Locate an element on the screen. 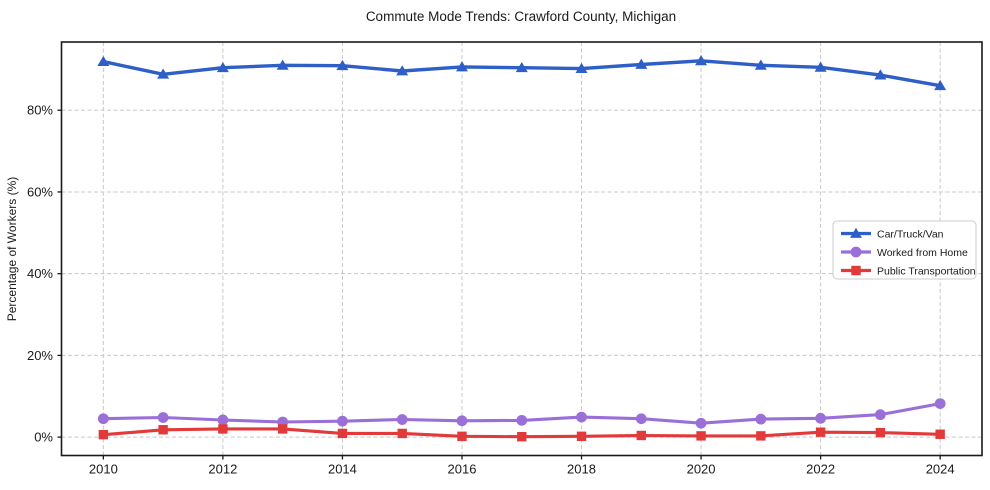  x-tick-label-2012: 2012 is located at coordinates (222, 469).